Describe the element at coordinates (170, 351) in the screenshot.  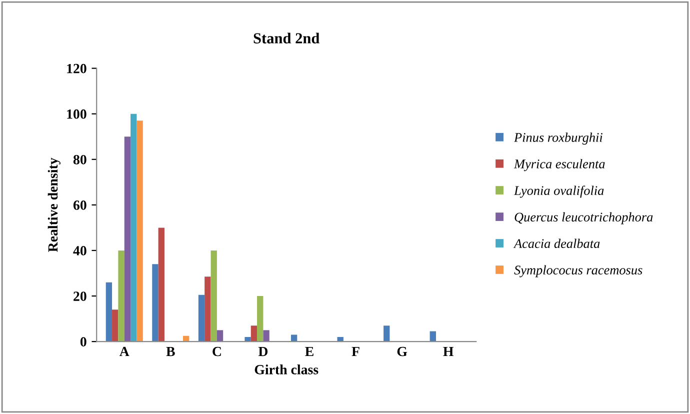
I see `x-tick-label: B` at that location.